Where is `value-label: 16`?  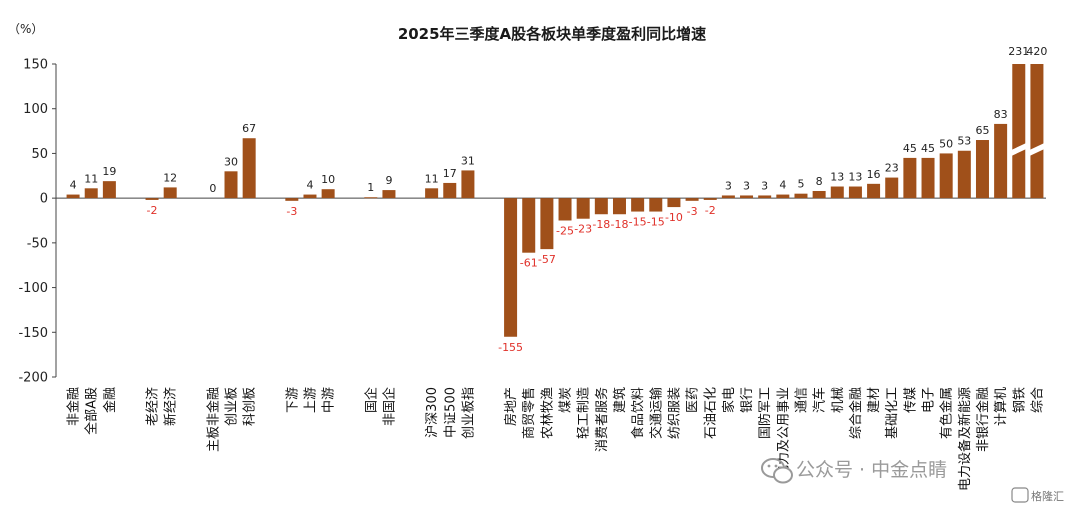 value-label: 16 is located at coordinates (874, 174).